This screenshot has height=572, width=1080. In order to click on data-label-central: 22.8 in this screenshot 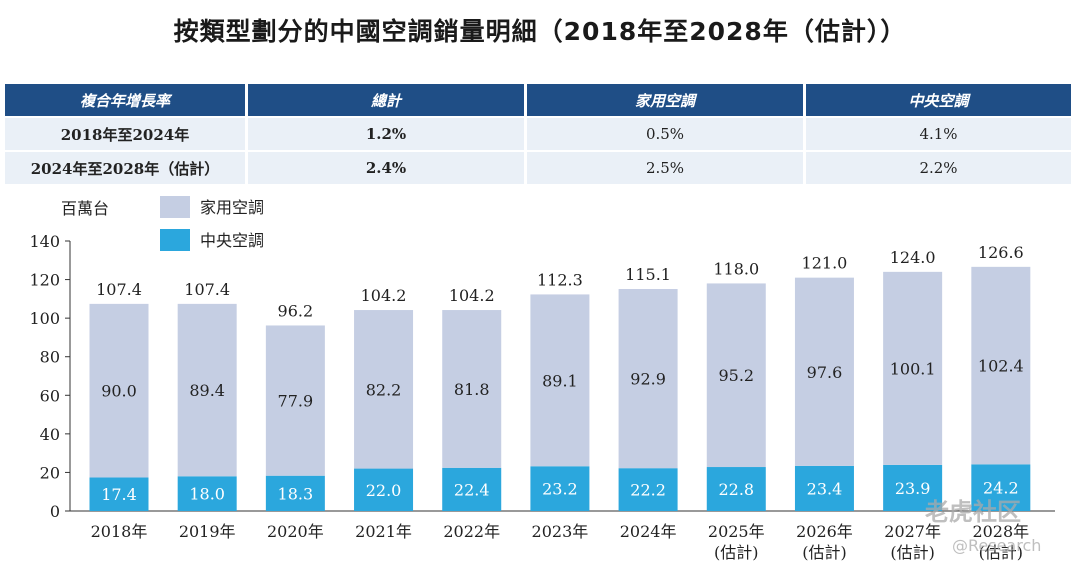, I will do `click(736, 489)`.